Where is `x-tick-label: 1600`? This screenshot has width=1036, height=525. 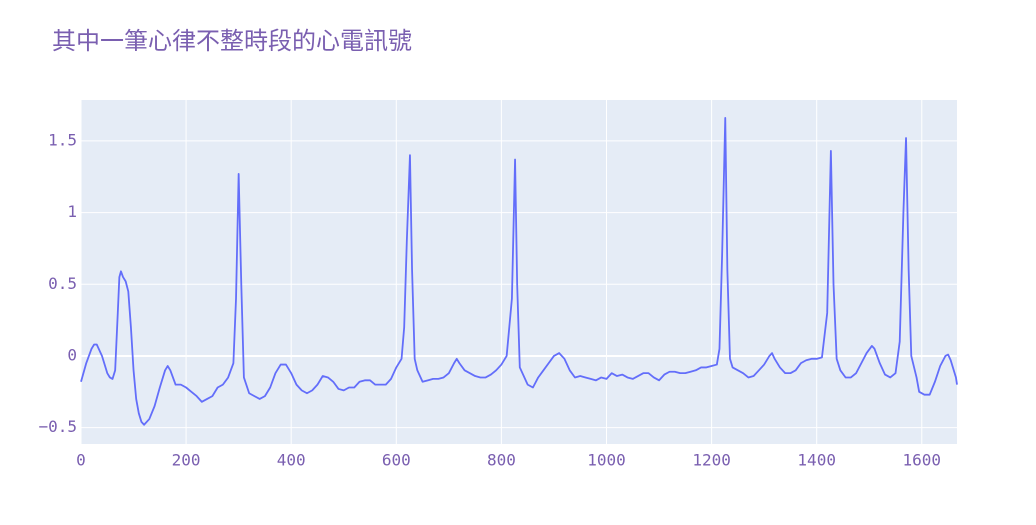 x-tick-label: 1600 is located at coordinates (922, 460).